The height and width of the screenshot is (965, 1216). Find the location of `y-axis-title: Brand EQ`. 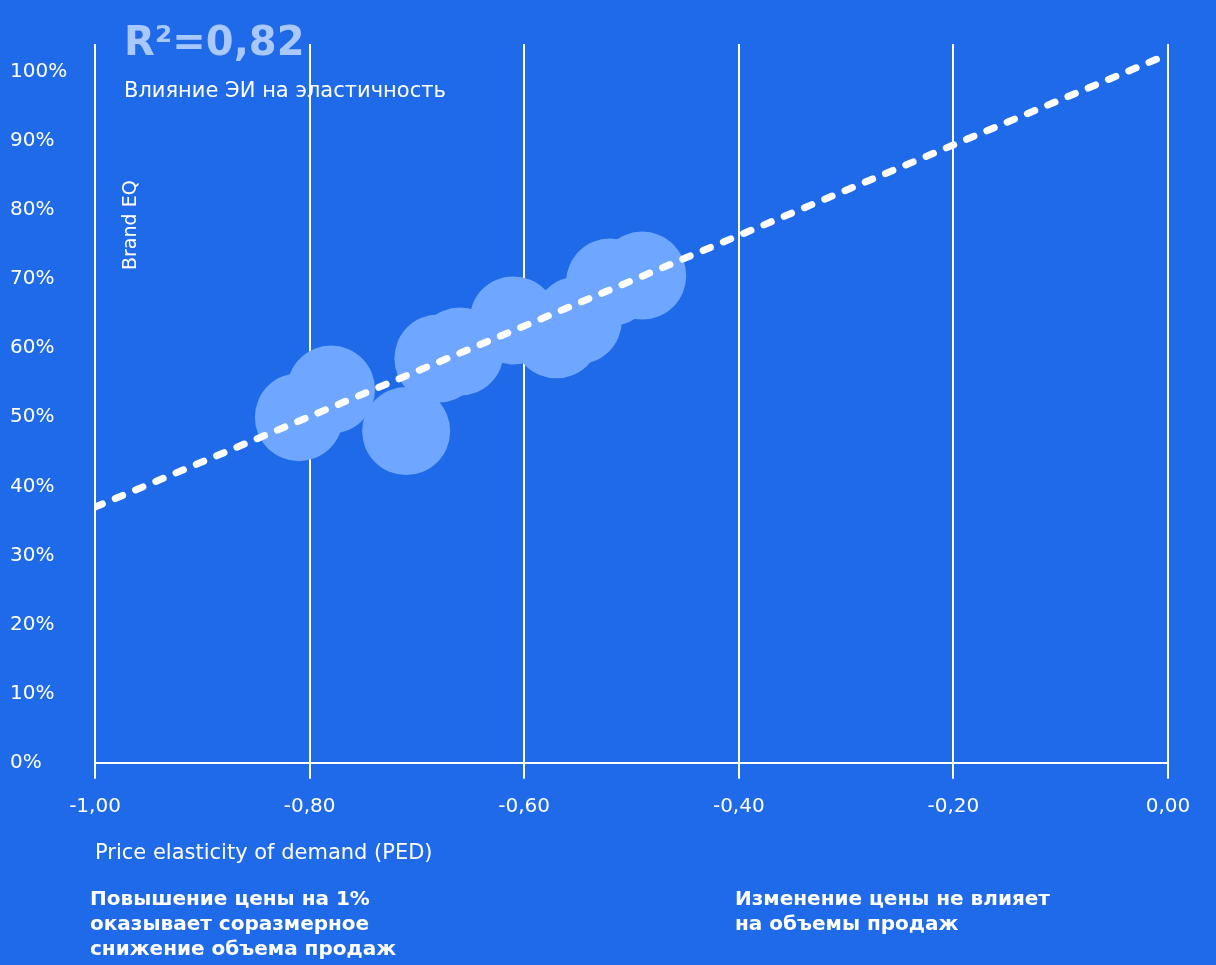

y-axis-title: Brand EQ is located at coordinates (129, 225).